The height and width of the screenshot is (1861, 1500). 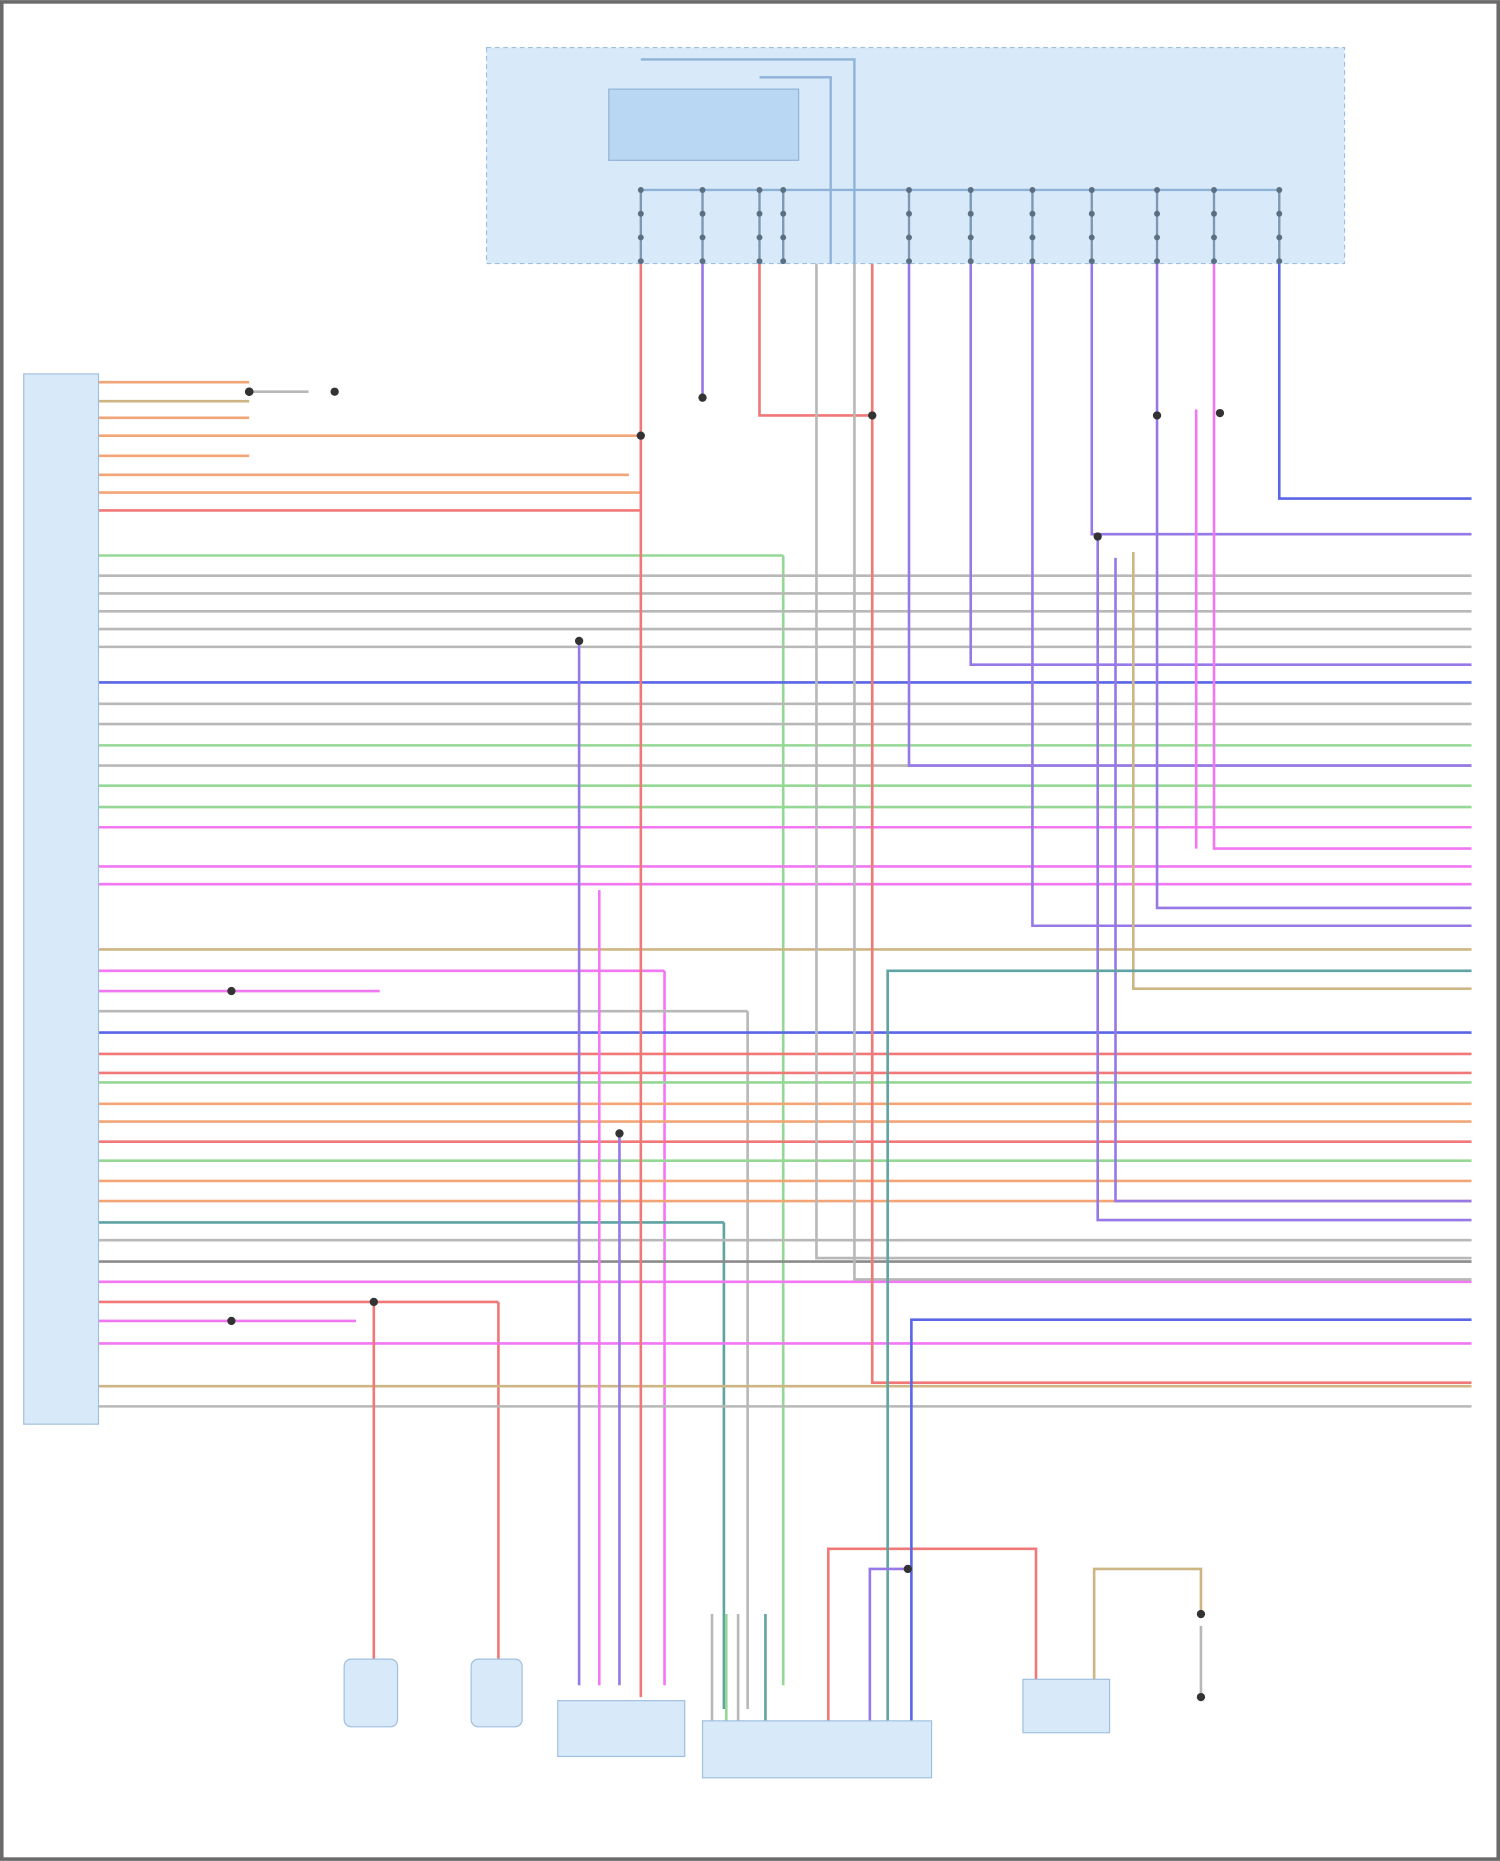 I want to click on left-connector, so click(x=61, y=899).